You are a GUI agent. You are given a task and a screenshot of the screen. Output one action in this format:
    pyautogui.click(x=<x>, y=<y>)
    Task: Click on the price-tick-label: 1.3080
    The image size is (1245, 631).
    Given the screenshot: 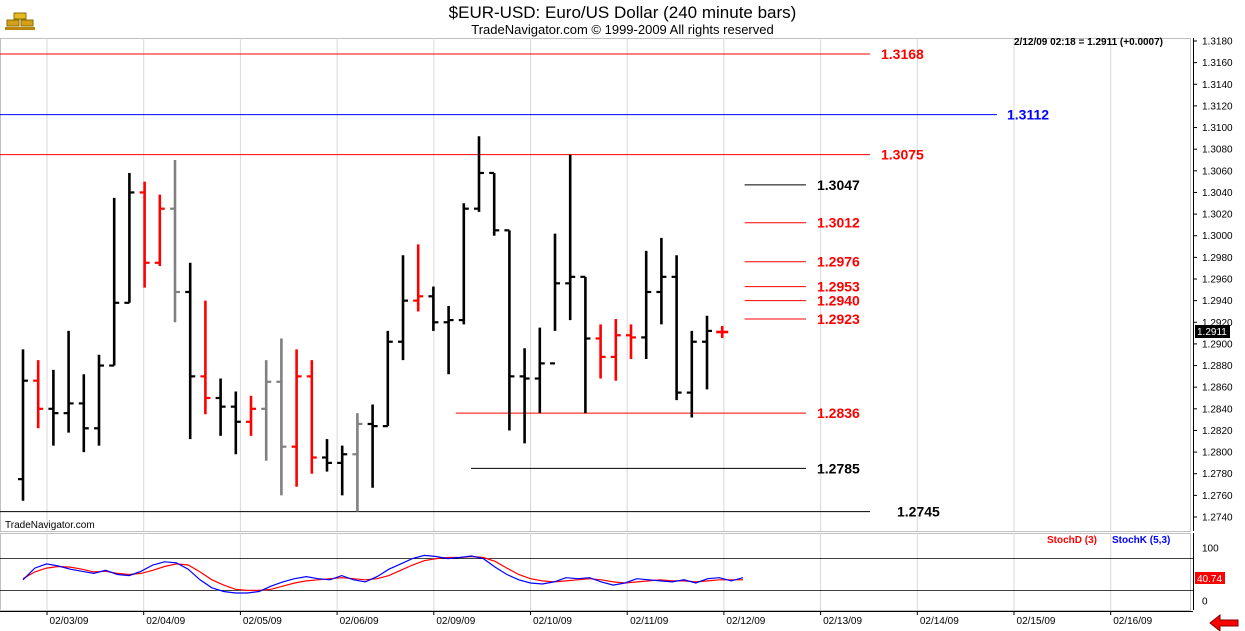 What is the action you would take?
    pyautogui.click(x=1217, y=150)
    